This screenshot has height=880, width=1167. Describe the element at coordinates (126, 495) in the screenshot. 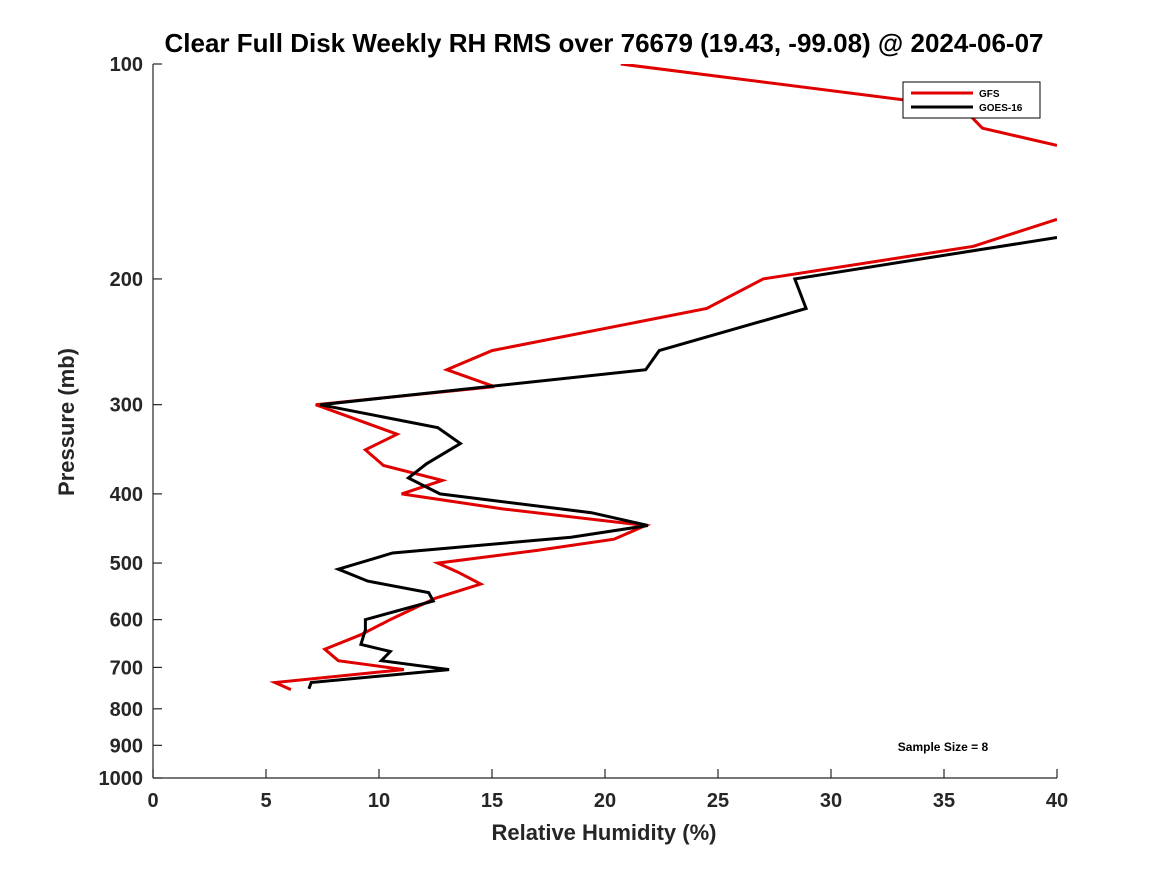

I see `y-tick-label: 400` at that location.